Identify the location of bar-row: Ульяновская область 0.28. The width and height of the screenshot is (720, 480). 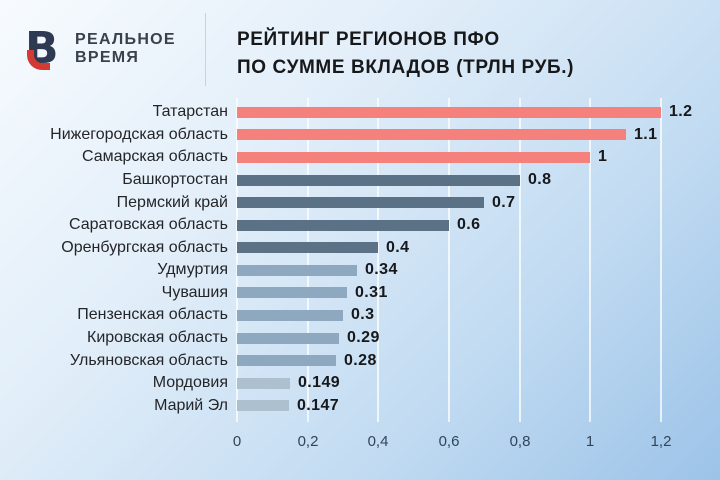
(360, 360).